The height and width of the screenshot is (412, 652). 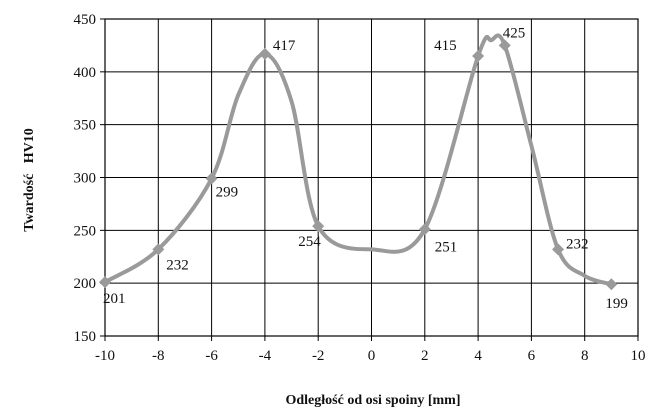 I want to click on x-tick-label: 0, so click(x=372, y=356).